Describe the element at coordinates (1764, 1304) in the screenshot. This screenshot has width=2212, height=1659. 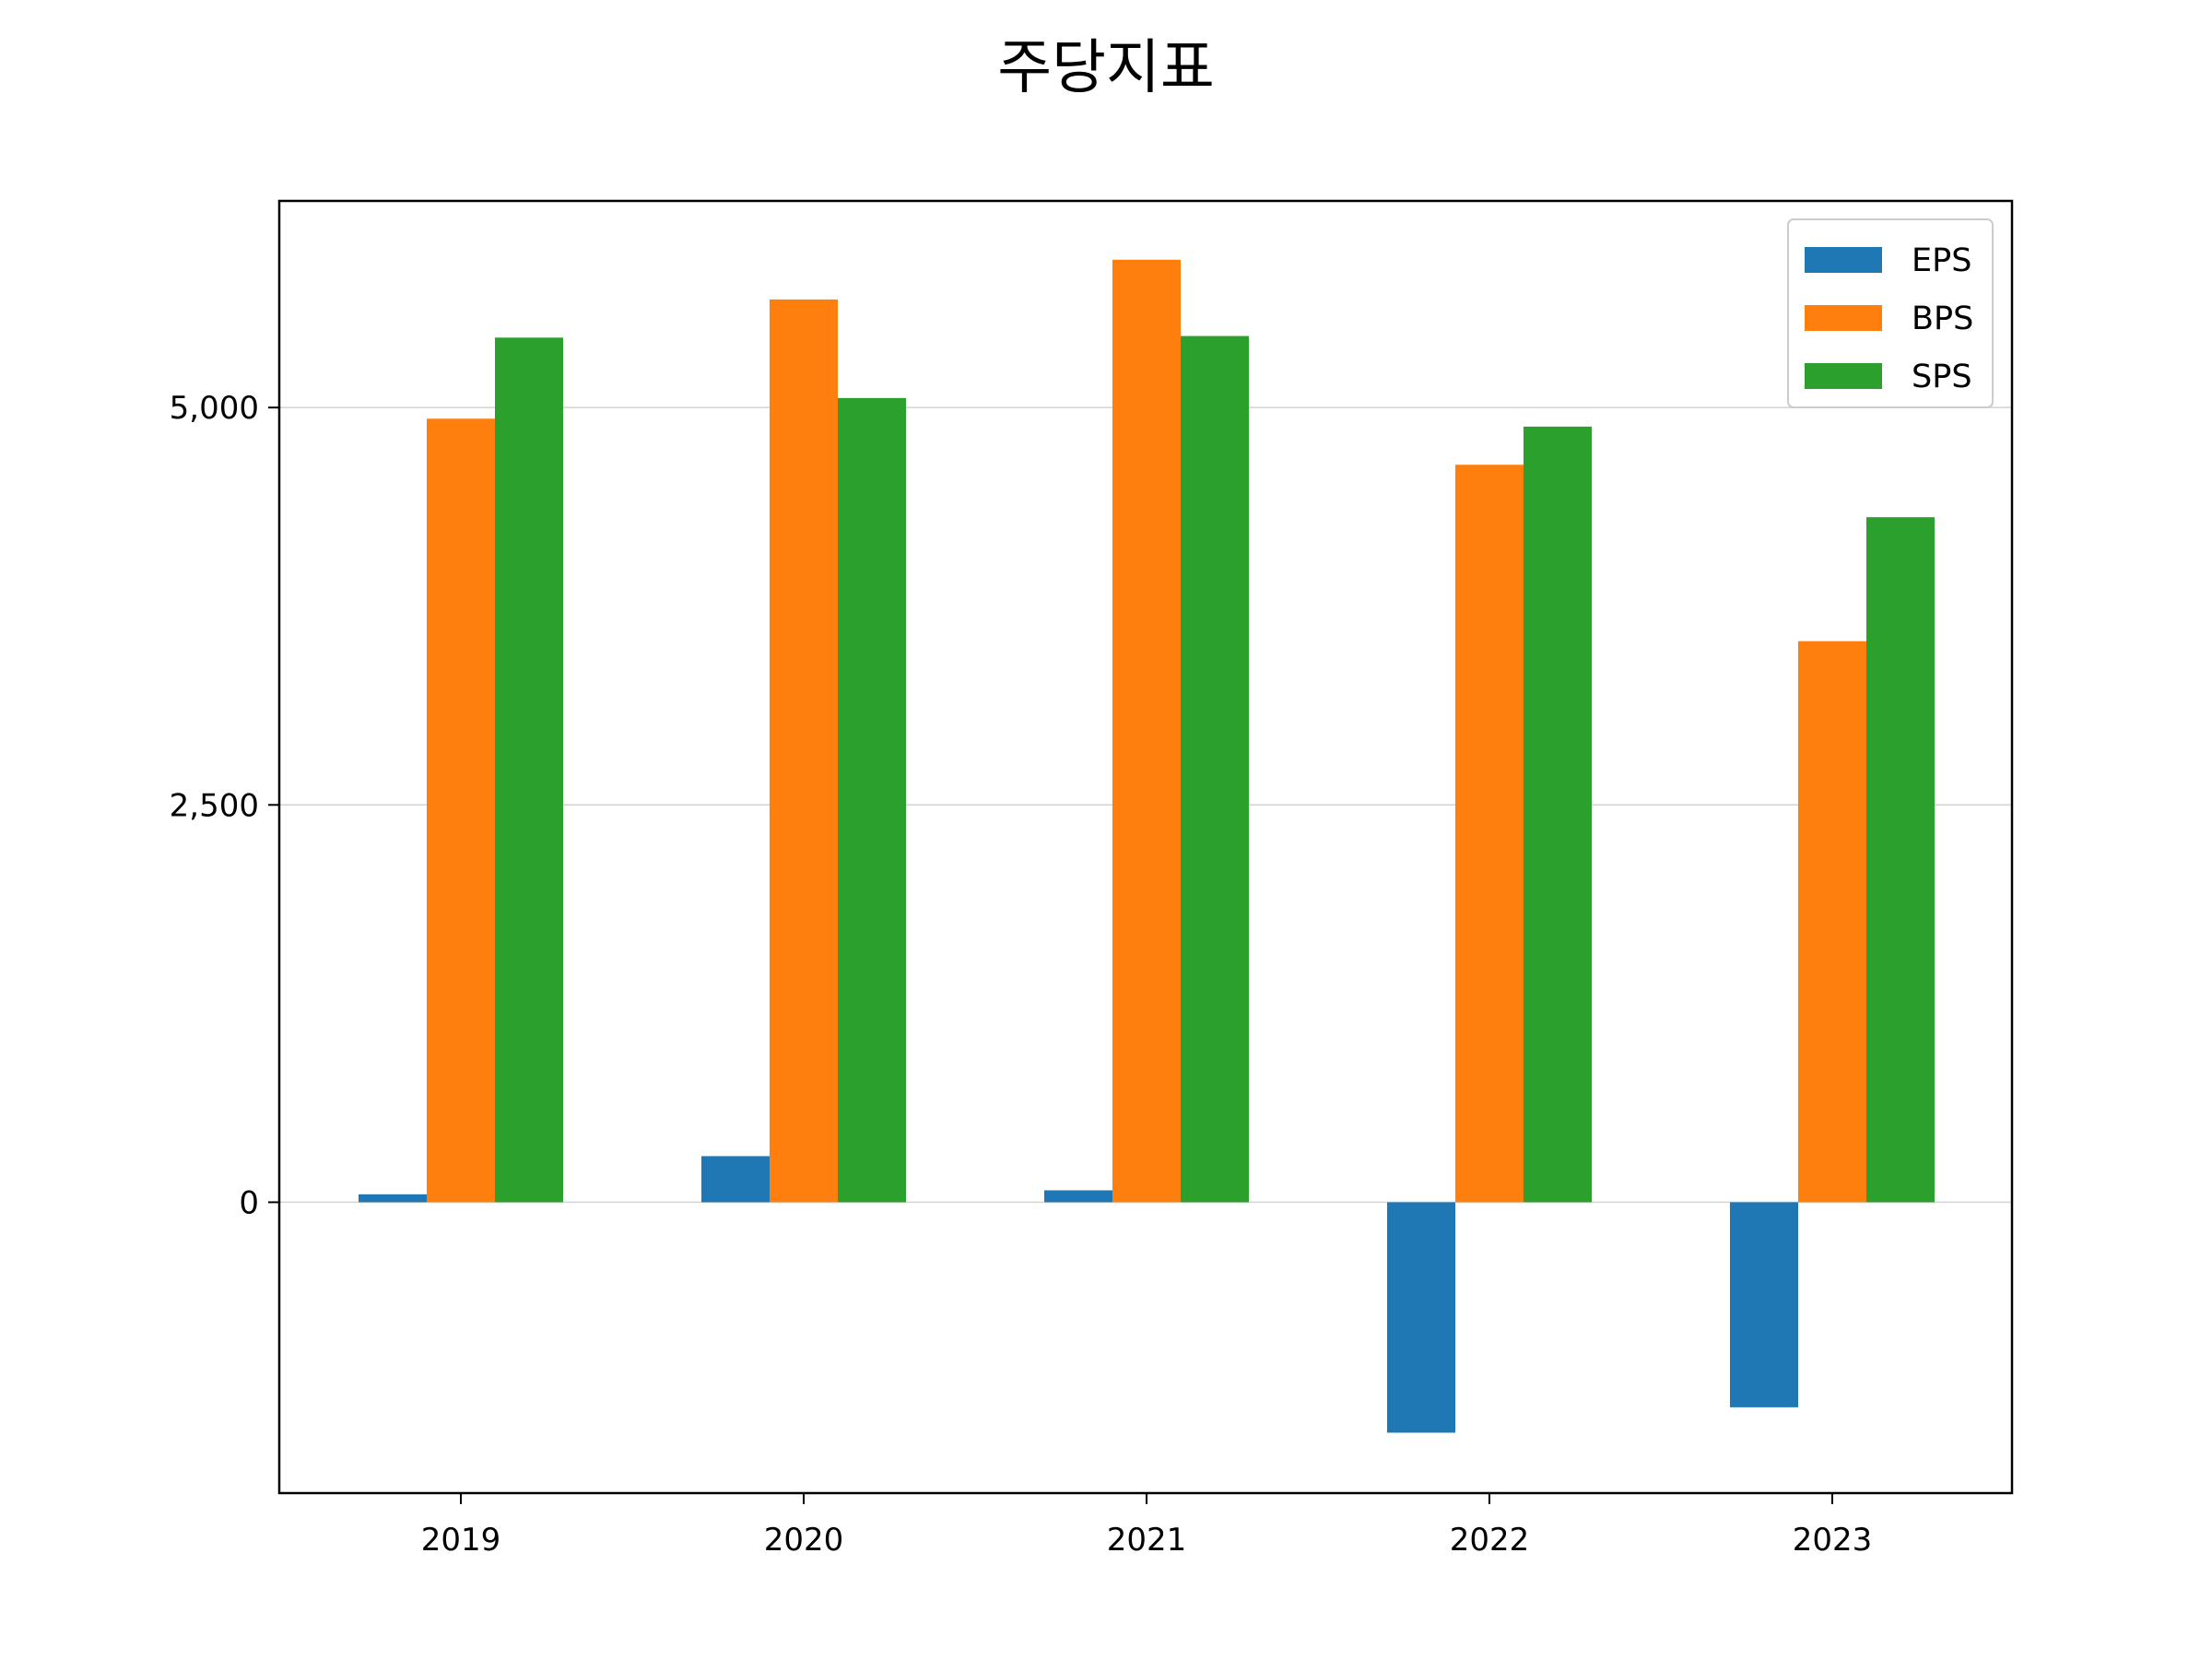
I see `bar-eps-2023` at that location.